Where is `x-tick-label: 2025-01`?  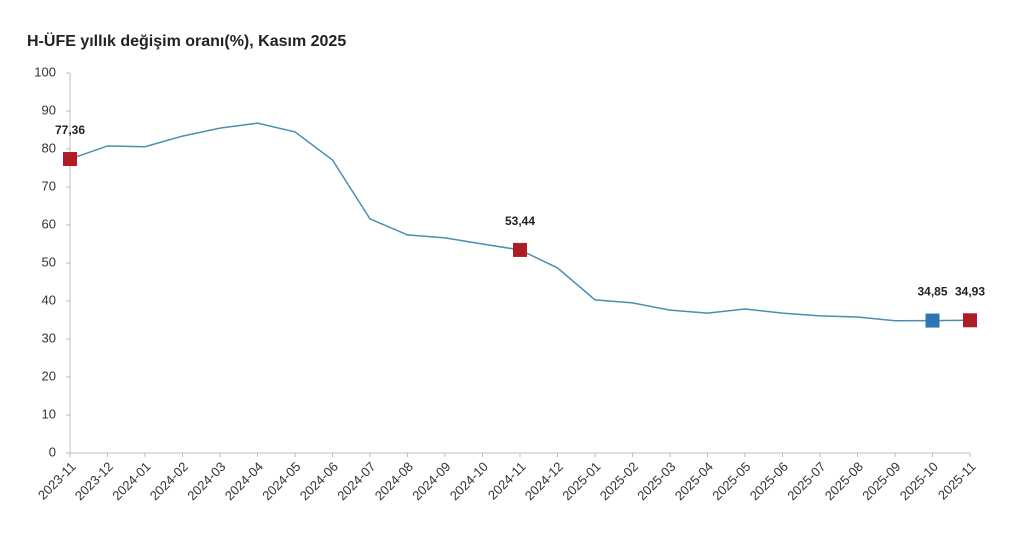
x-tick-label: 2025-01 is located at coordinates (581, 481).